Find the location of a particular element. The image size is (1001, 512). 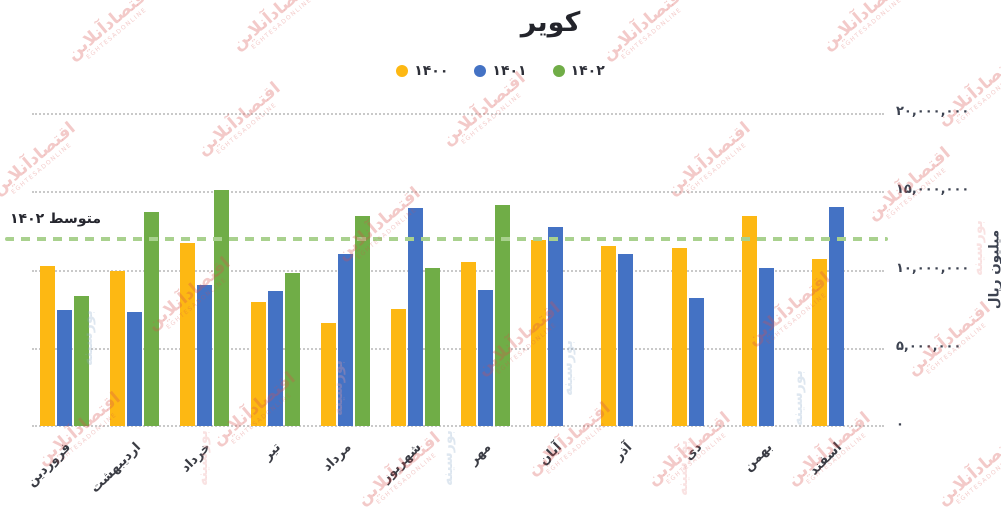

bar-group-آذر is located at coordinates (616, 269).